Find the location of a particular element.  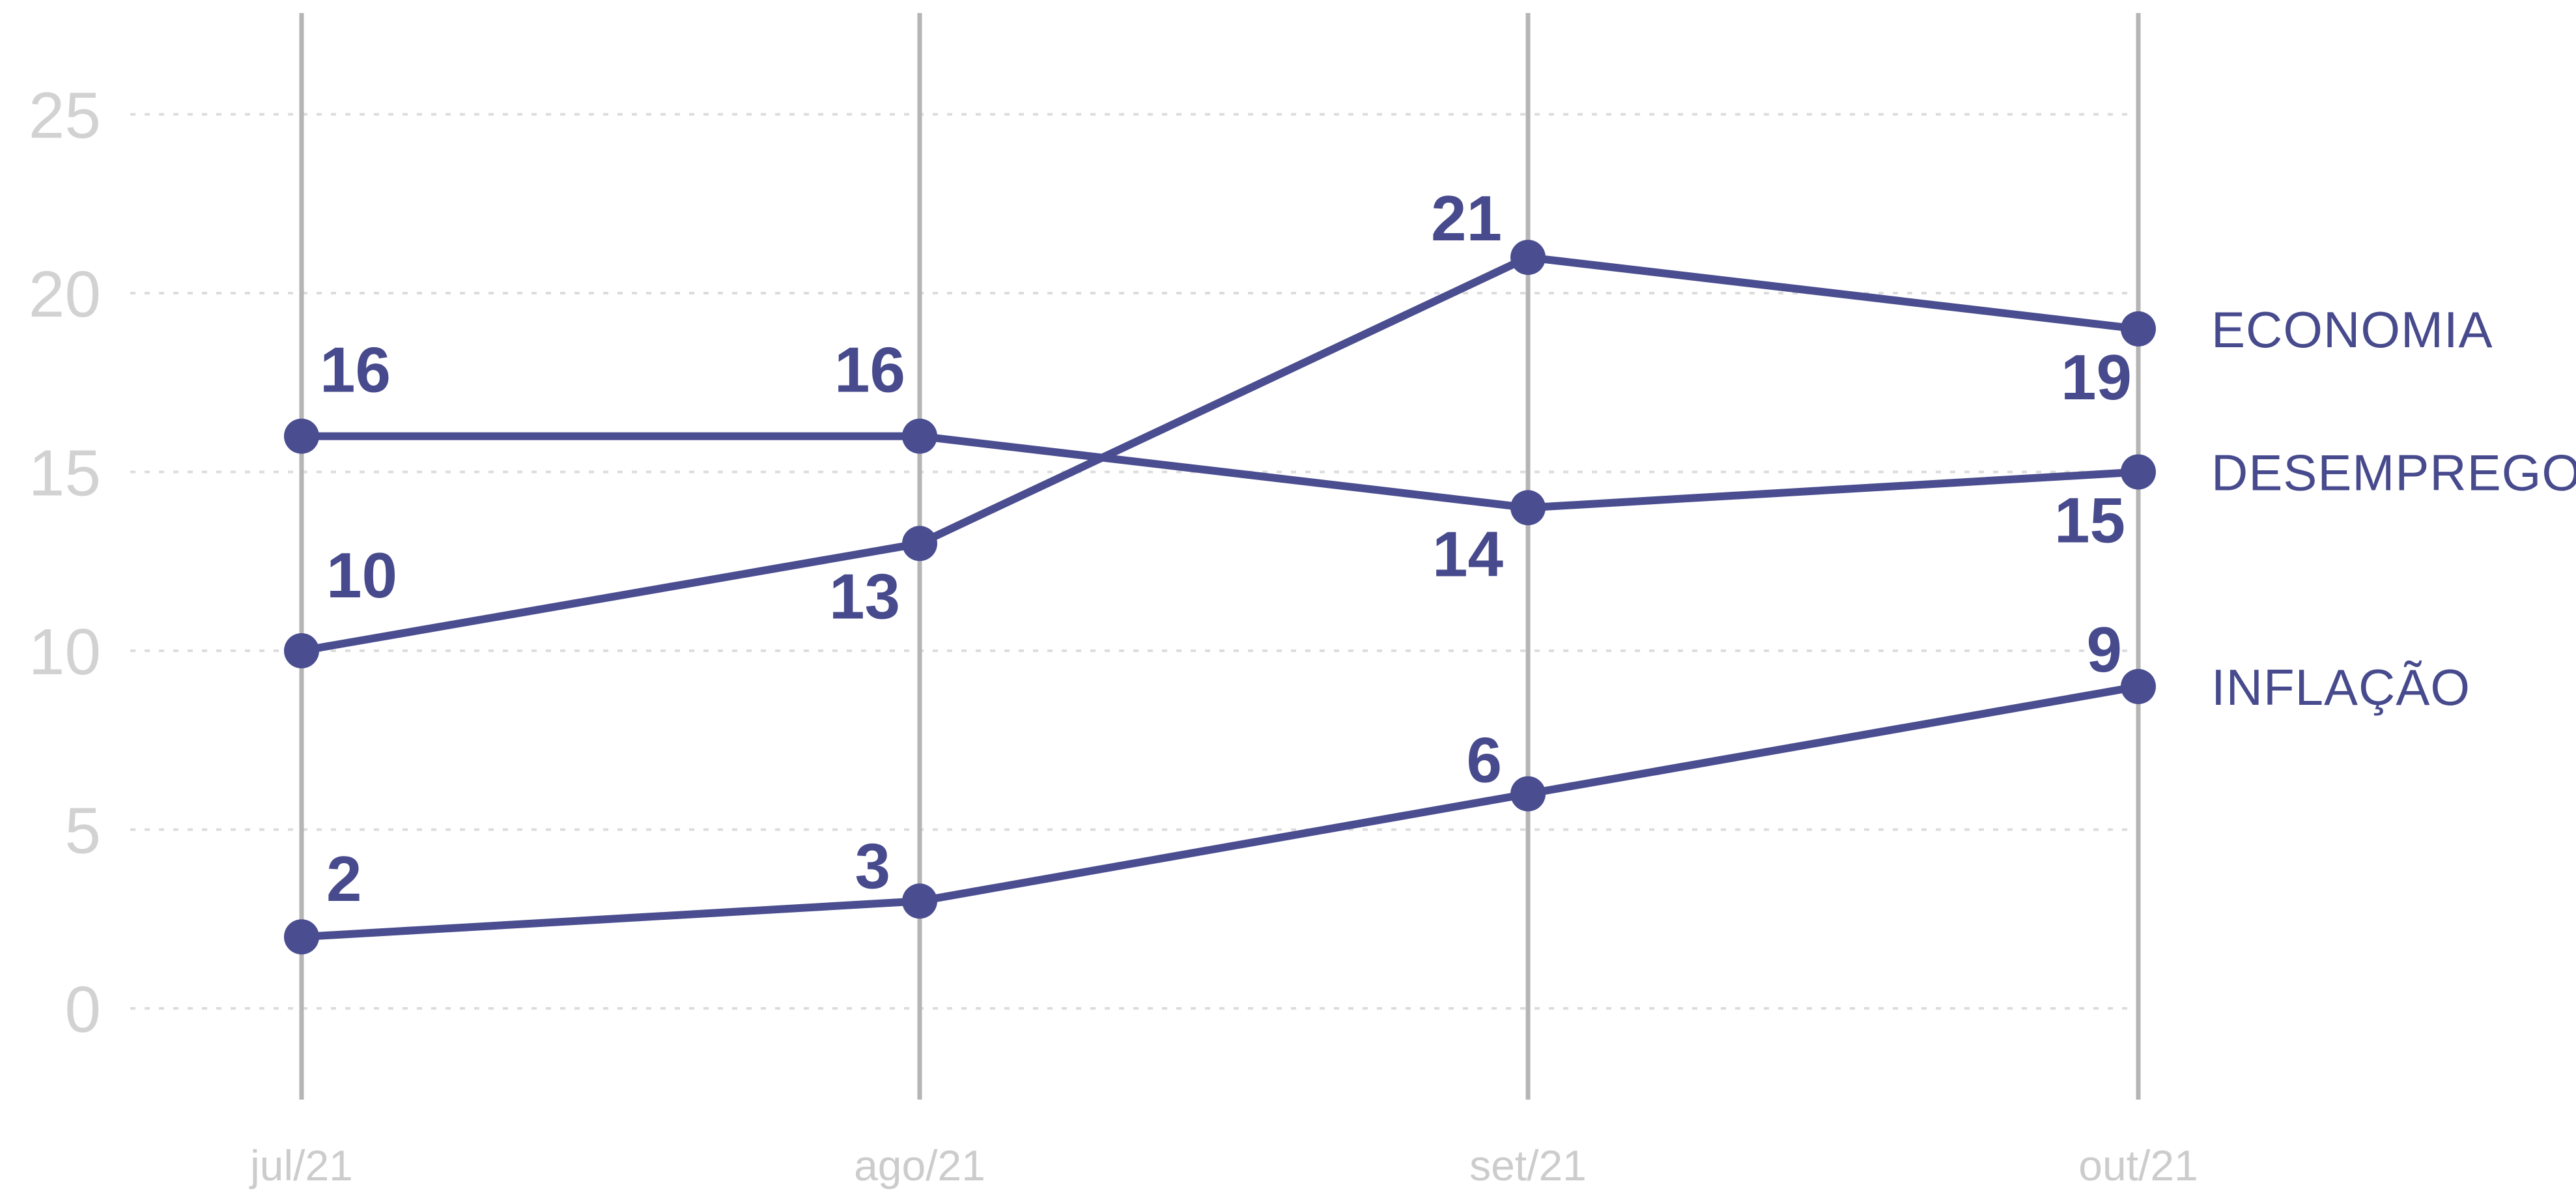

data-label-inflacao: 6 is located at coordinates (1484, 760).